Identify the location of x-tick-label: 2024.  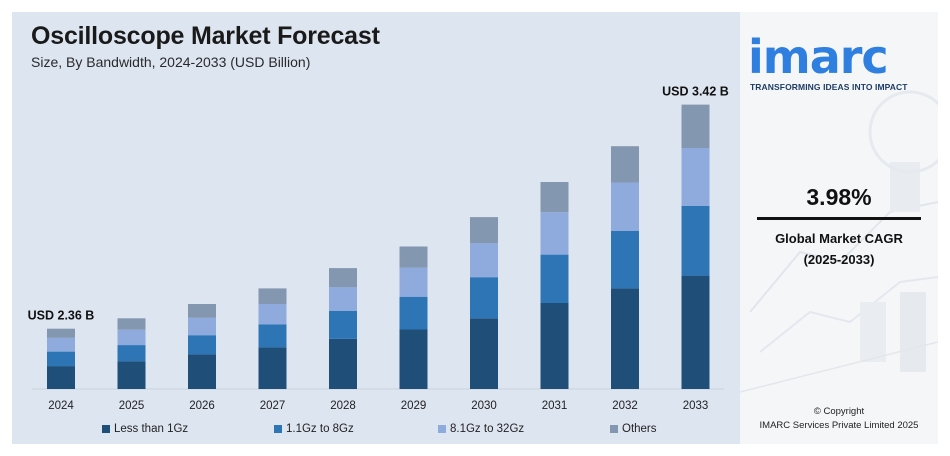
(61, 406).